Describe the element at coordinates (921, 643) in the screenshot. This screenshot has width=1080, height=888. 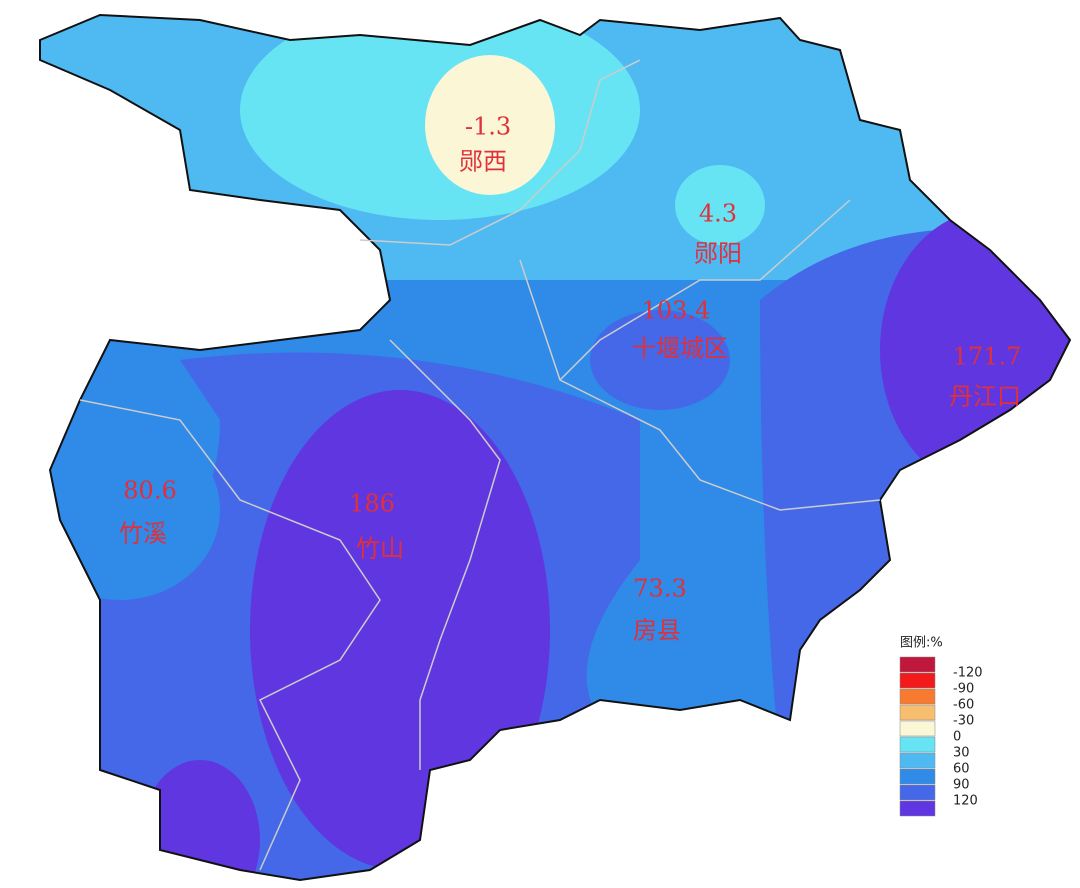
I see `legend-title: 图例:%` at that location.